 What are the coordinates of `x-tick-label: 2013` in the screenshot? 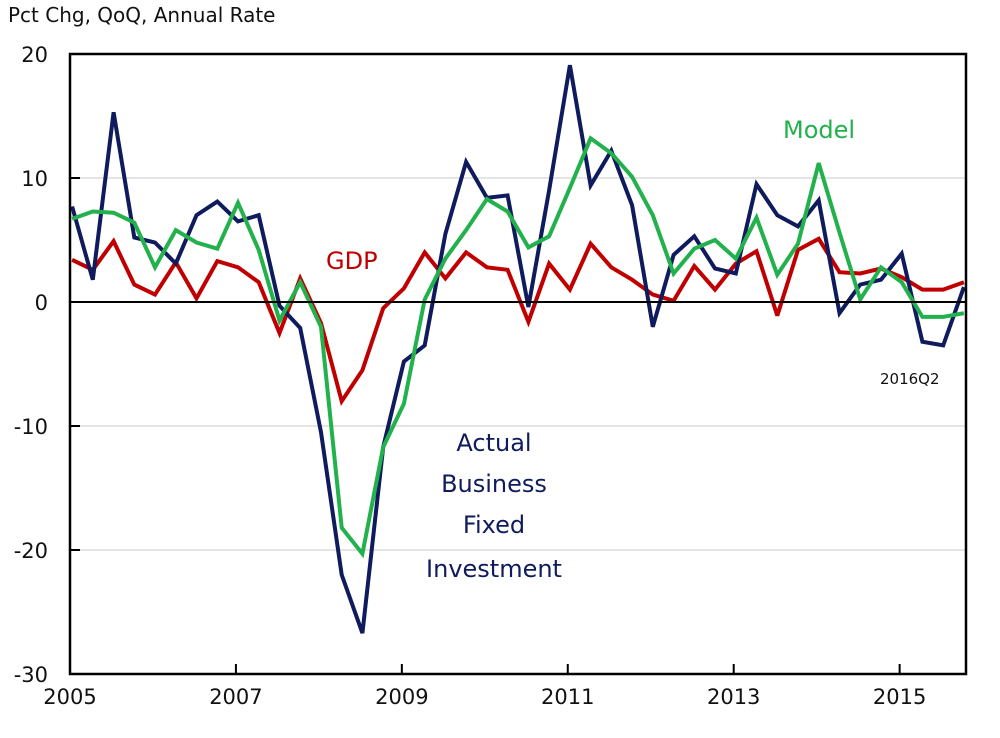 It's located at (733, 697).